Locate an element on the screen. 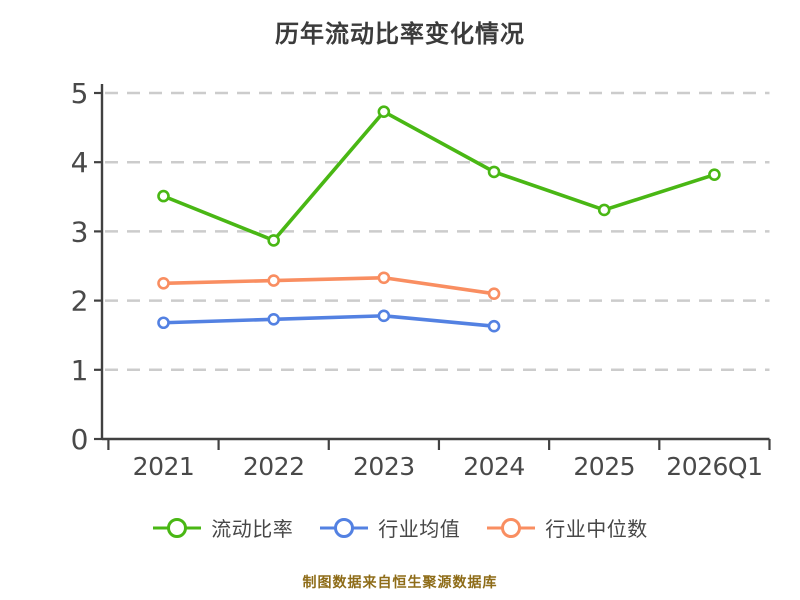 The width and height of the screenshot is (800, 600). x-tick-label: 2025 is located at coordinates (604, 466).